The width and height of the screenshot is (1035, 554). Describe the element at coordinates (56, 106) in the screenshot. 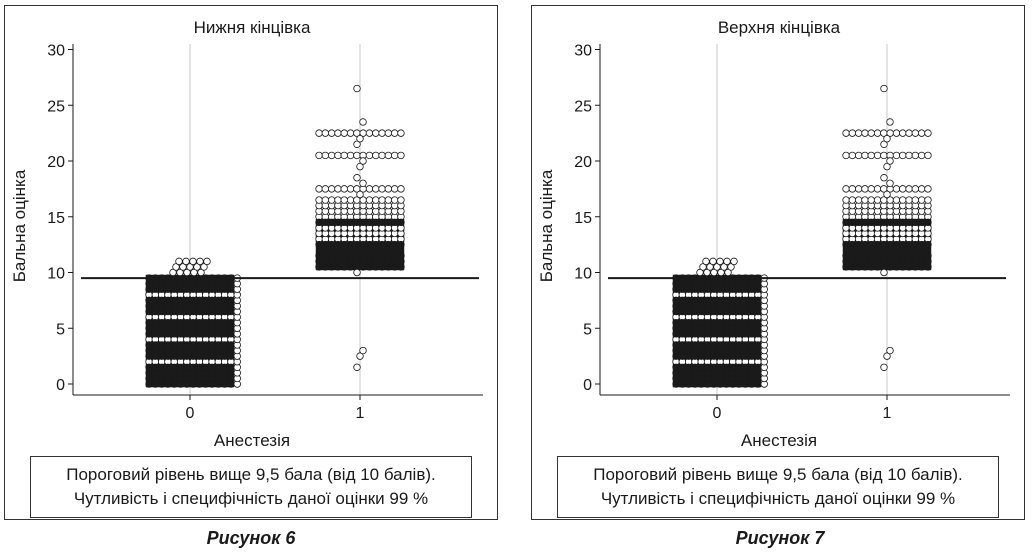

I see `y-tick-label: 25` at that location.